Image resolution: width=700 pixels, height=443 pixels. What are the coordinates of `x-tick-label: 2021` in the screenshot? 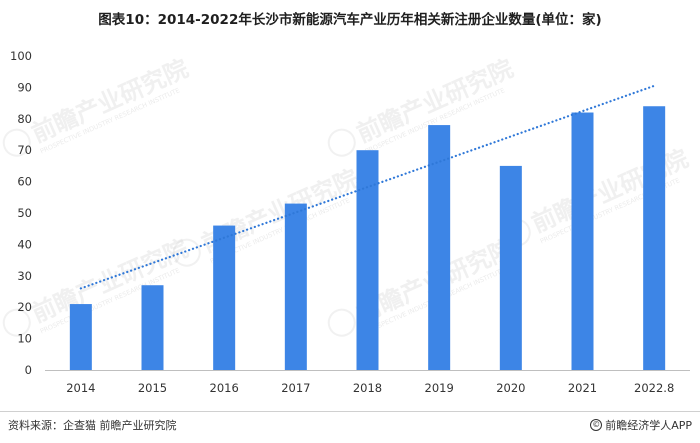 It's located at (582, 388).